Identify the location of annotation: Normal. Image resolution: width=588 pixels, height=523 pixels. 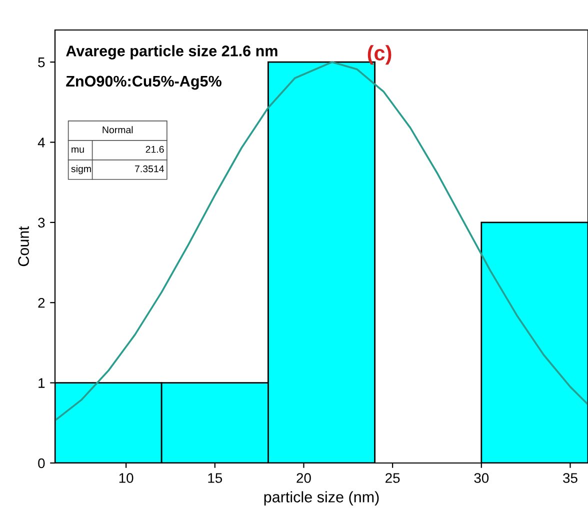
(117, 130).